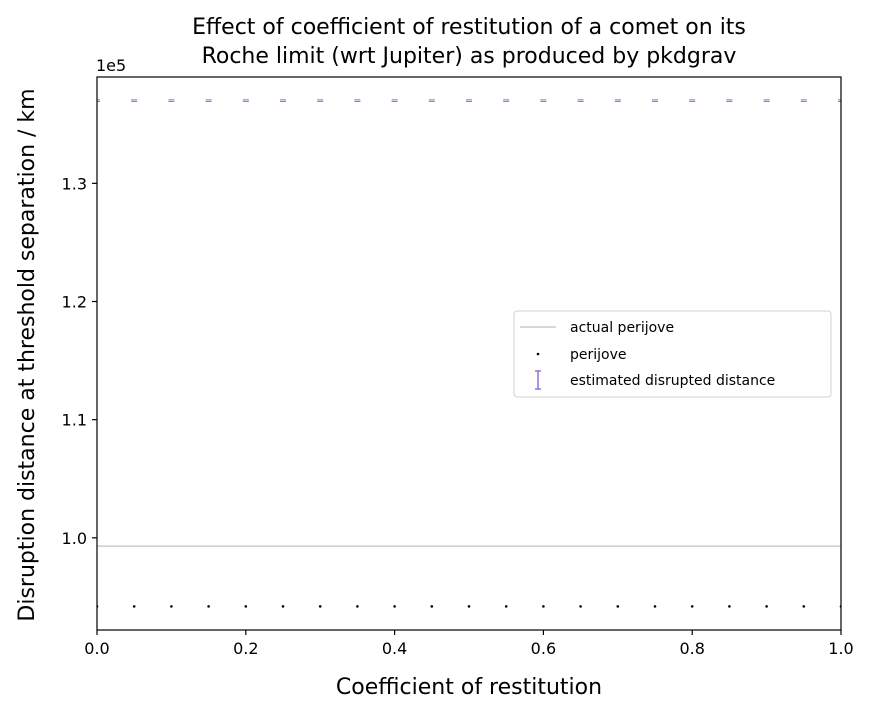  Describe the element at coordinates (598, 355) in the screenshot. I see `legend-label: perijove` at that location.